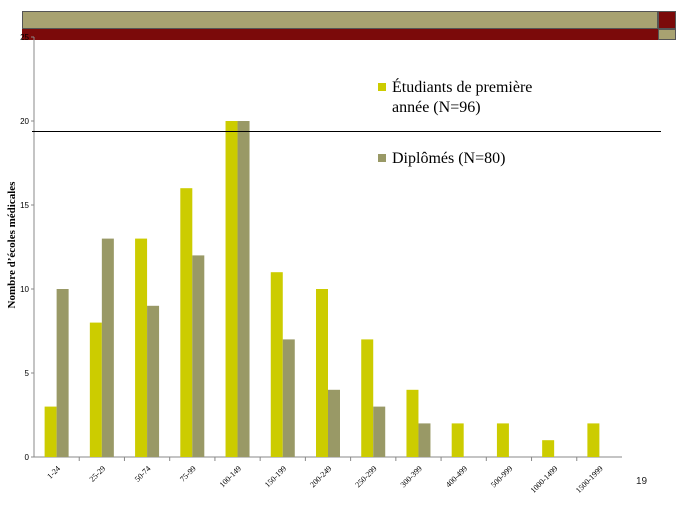  Describe the element at coordinates (24, 205) in the screenshot. I see `y-tick-label: 15` at that location.